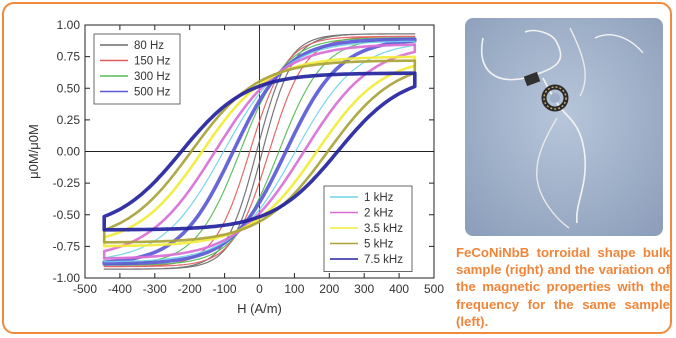 The height and width of the screenshot is (338, 676). Describe the element at coordinates (434, 289) in the screenshot. I see `x-tick-label: 500` at that location.